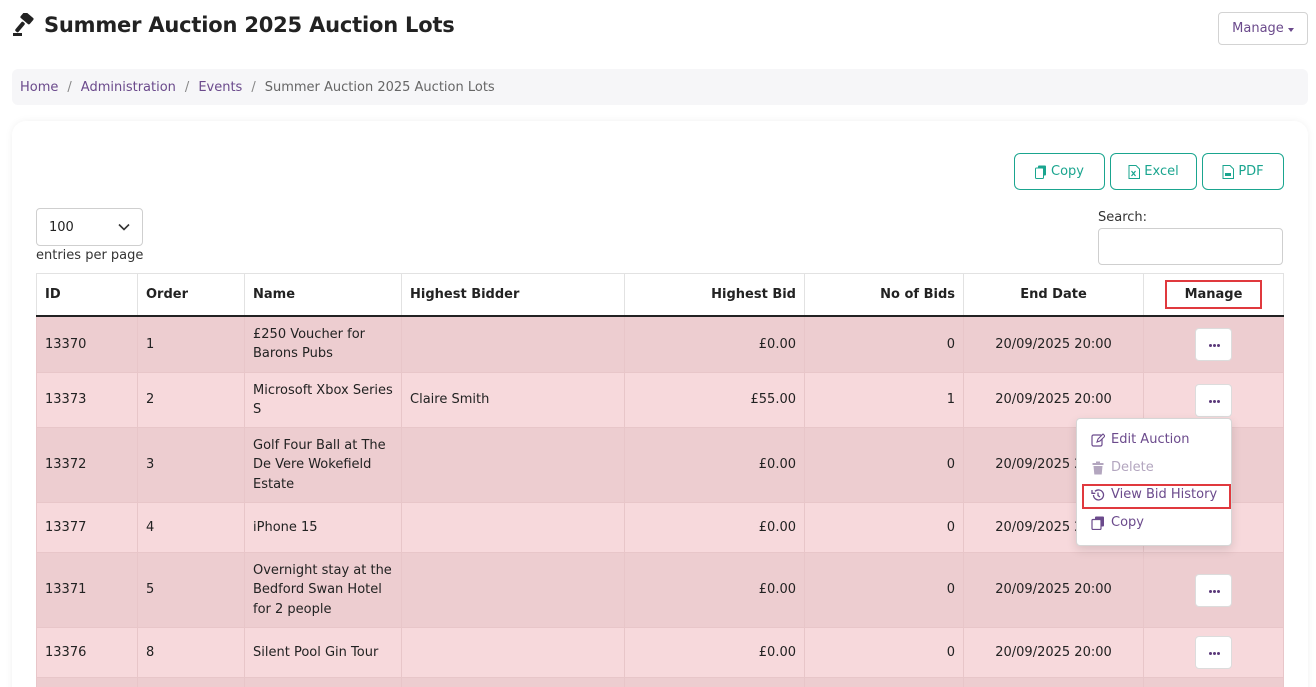  What do you see at coordinates (714, 400) in the screenshot?
I see `cell-highest-bid: £55.00` at bounding box center [714, 400].